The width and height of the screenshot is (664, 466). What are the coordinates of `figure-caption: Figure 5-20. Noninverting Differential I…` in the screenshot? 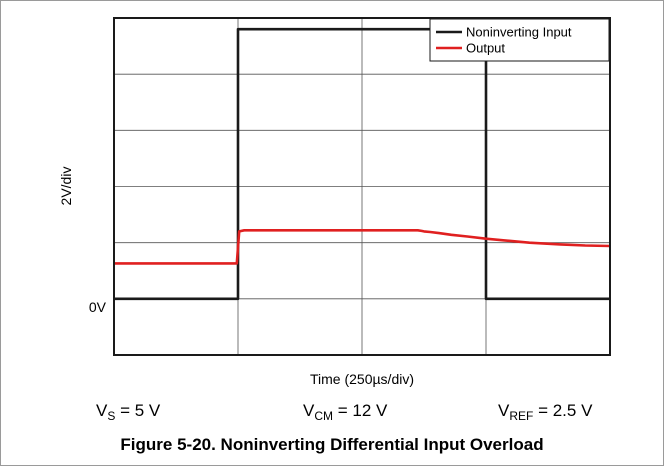 It's located at (332, 444).